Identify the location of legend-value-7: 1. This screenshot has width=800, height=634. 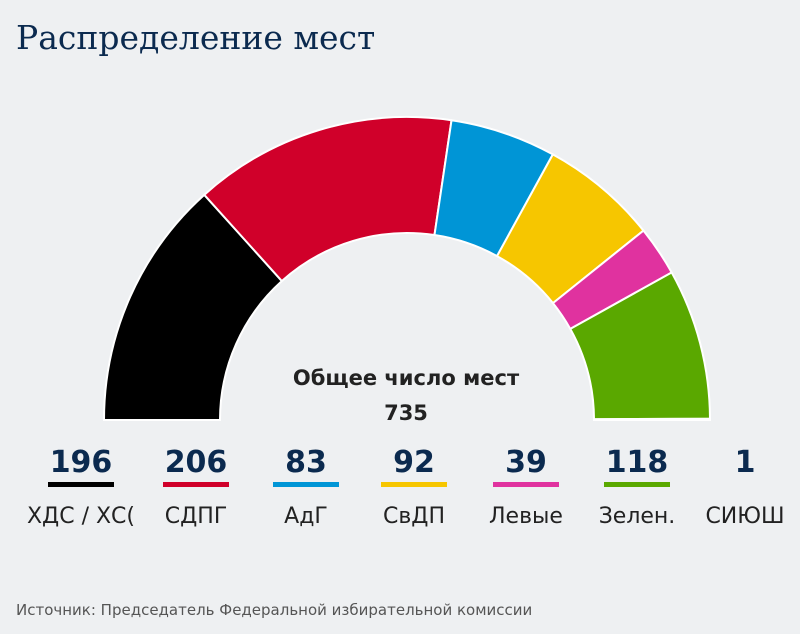
(745, 462).